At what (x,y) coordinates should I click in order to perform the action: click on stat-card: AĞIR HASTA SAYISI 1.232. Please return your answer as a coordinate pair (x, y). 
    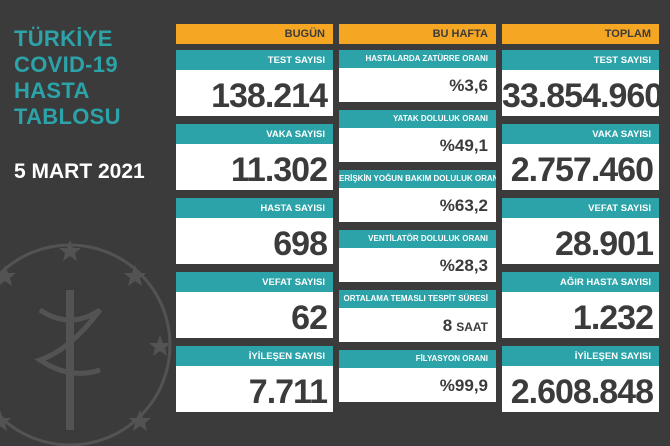
    Looking at the image, I should click on (580, 305).